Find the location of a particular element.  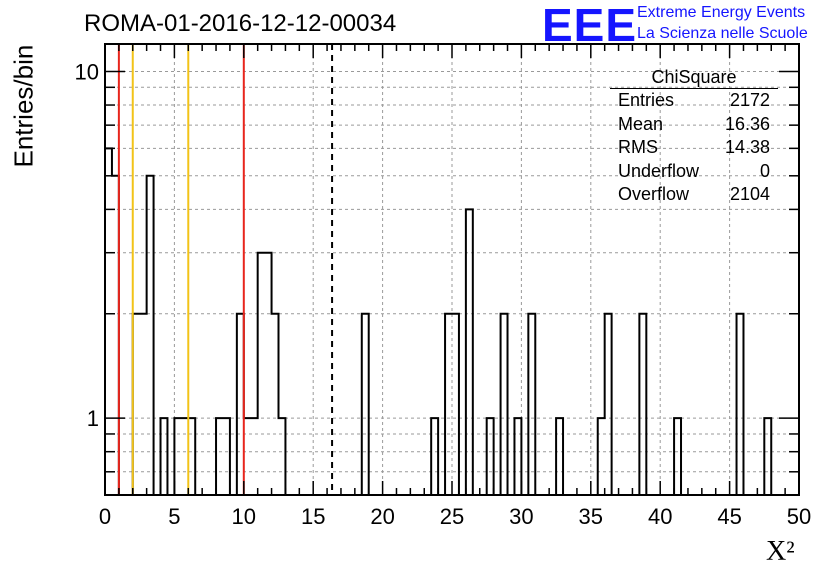

stats-row-overflow: Overflow 2104 is located at coordinates (694, 194).